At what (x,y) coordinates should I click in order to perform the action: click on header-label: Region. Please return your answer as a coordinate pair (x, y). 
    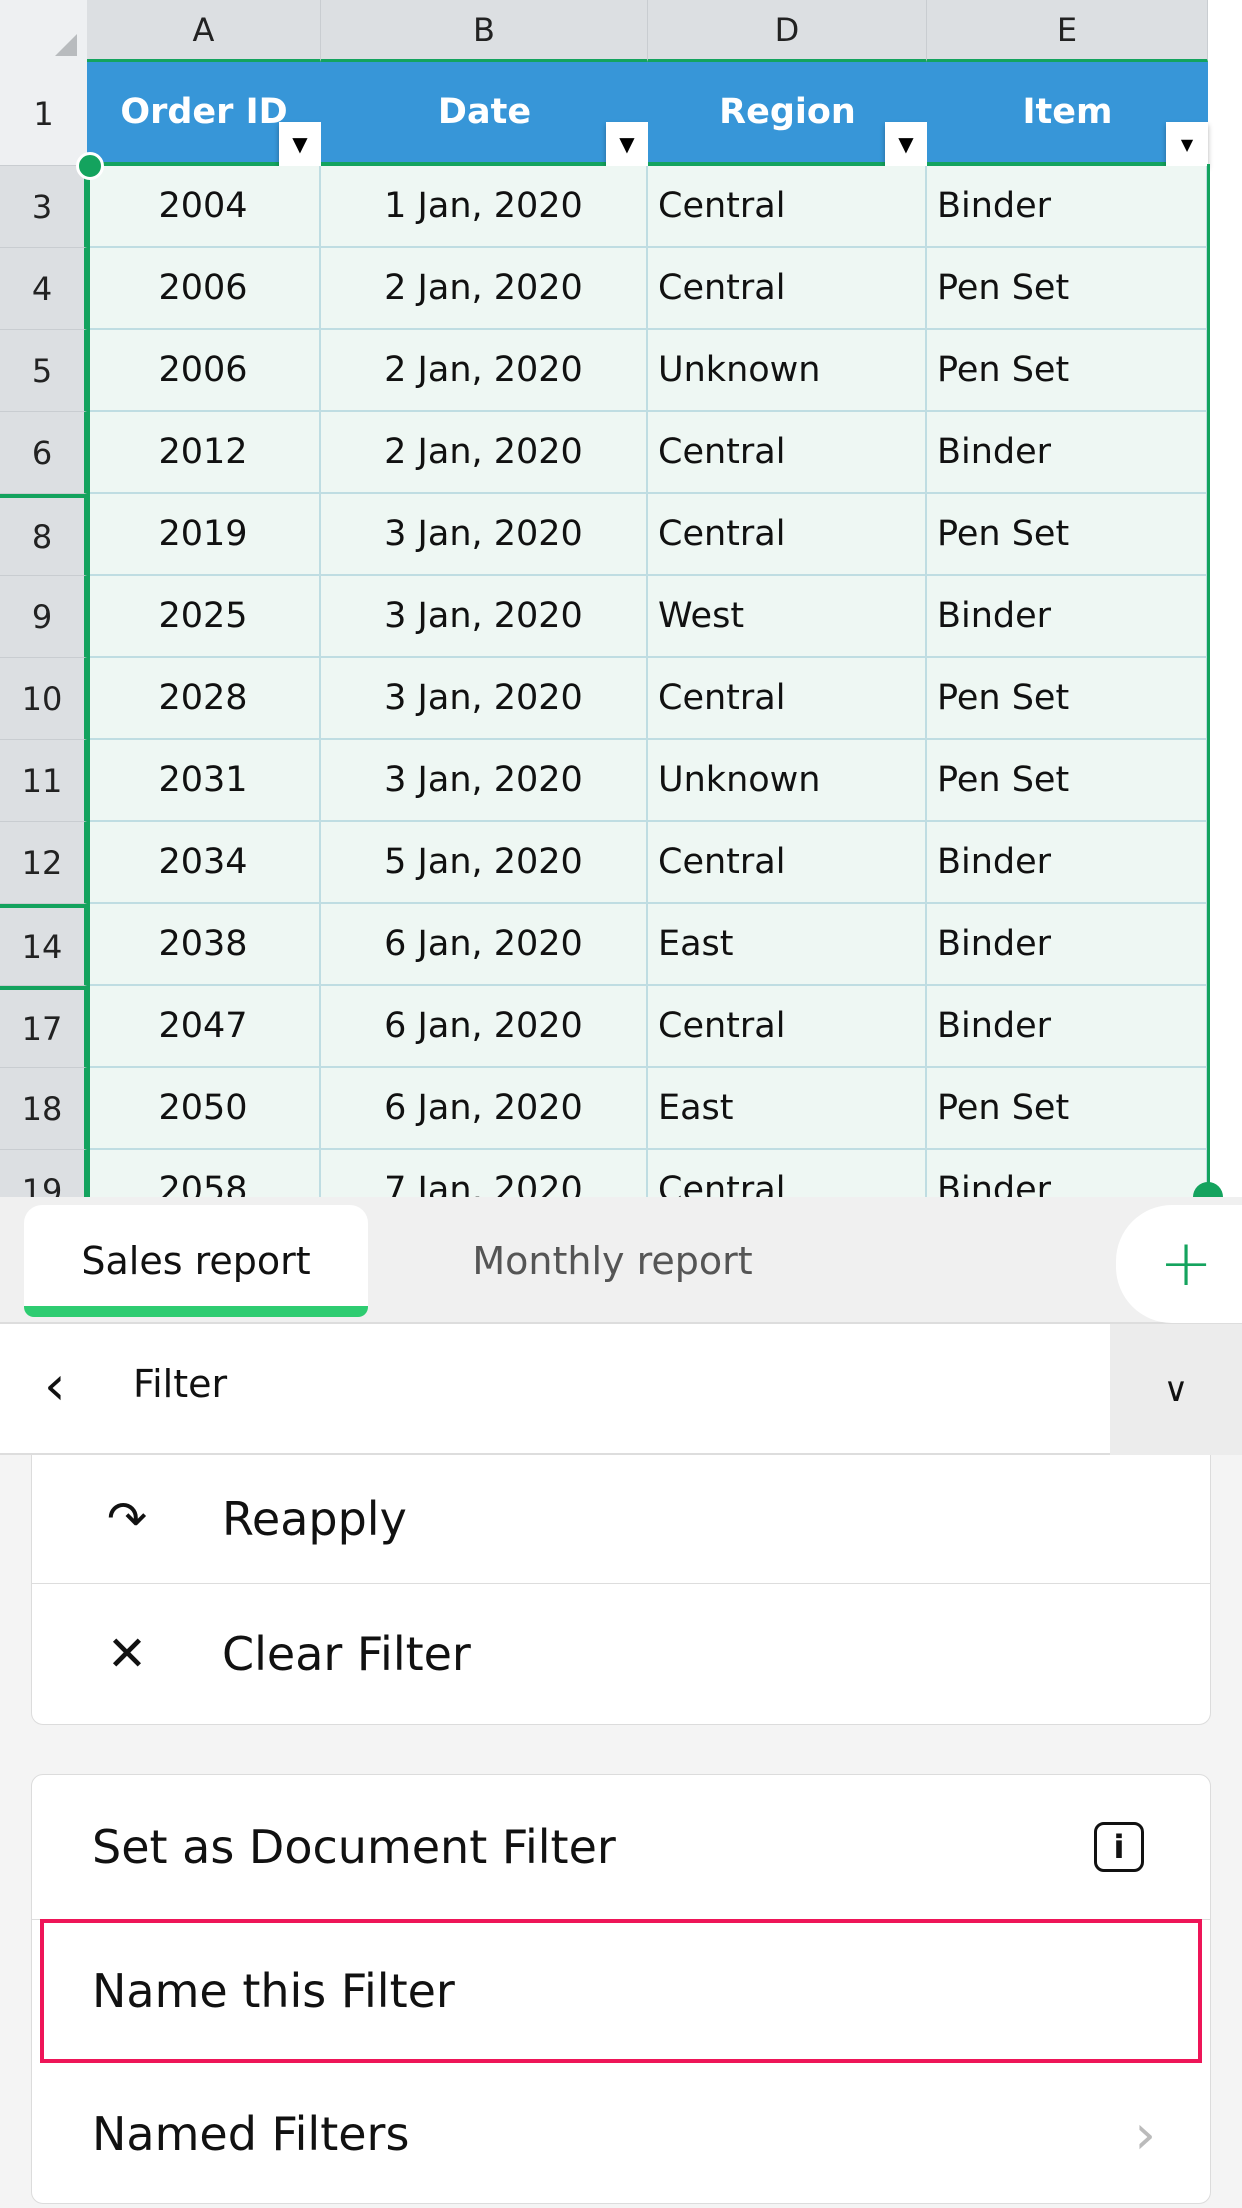
    Looking at the image, I should click on (787, 112).